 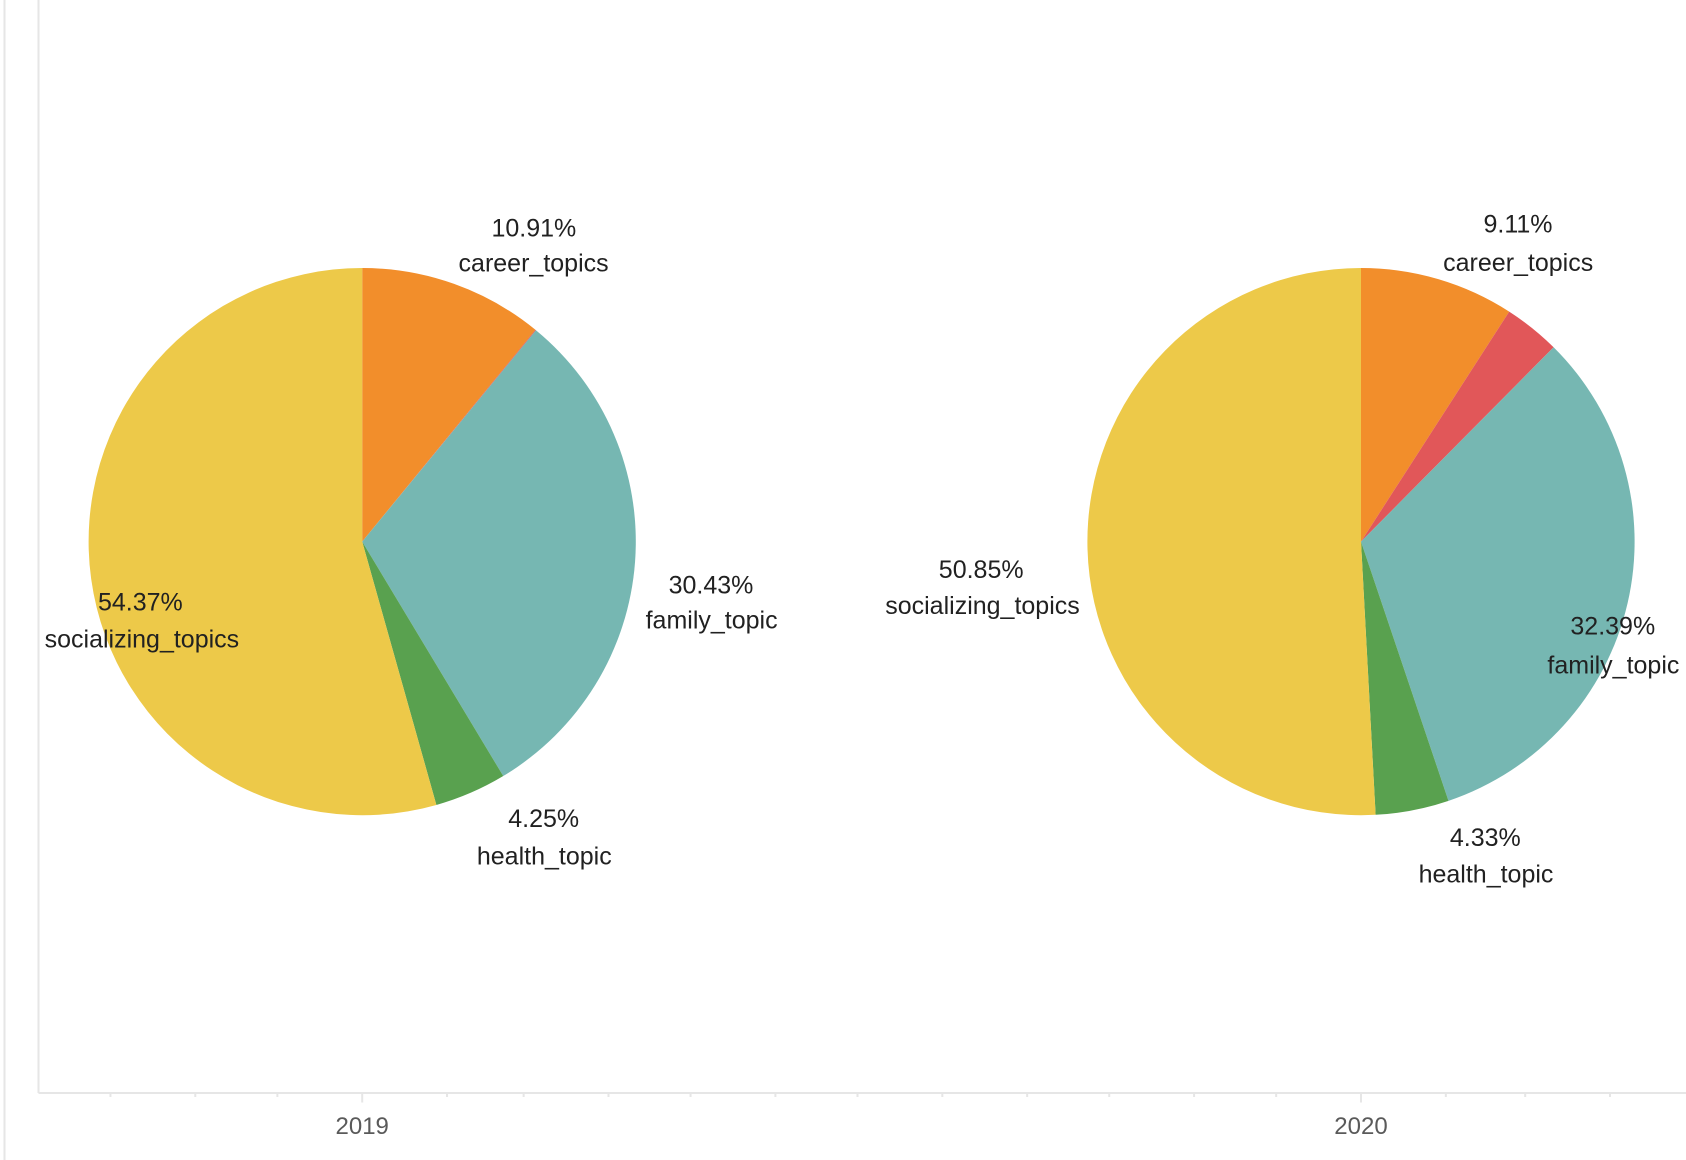 I want to click on pie-2019-slice-health_topic, so click(x=433, y=673).